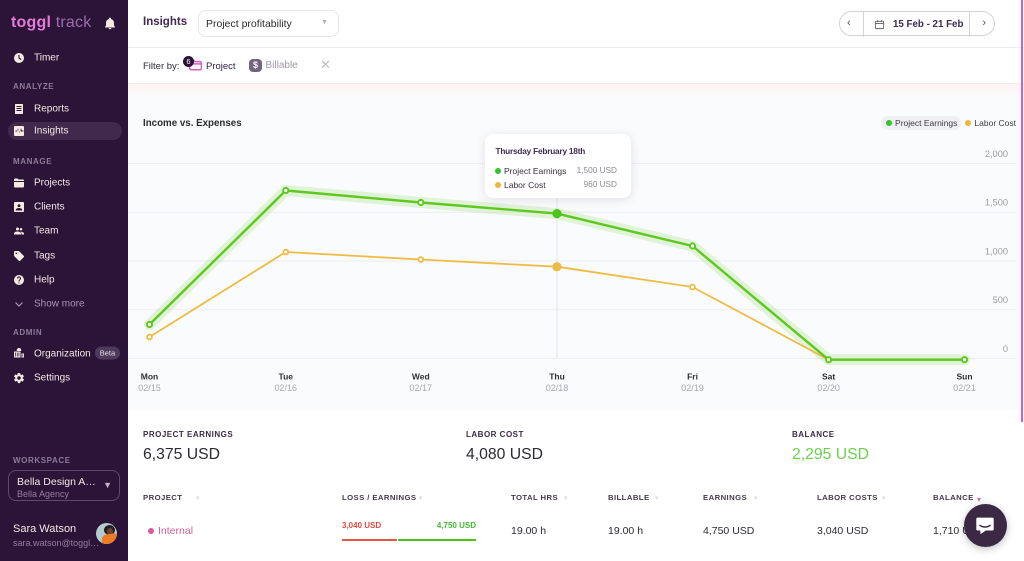 The image size is (1024, 561). I want to click on svg-text: 2,000, so click(996, 154).